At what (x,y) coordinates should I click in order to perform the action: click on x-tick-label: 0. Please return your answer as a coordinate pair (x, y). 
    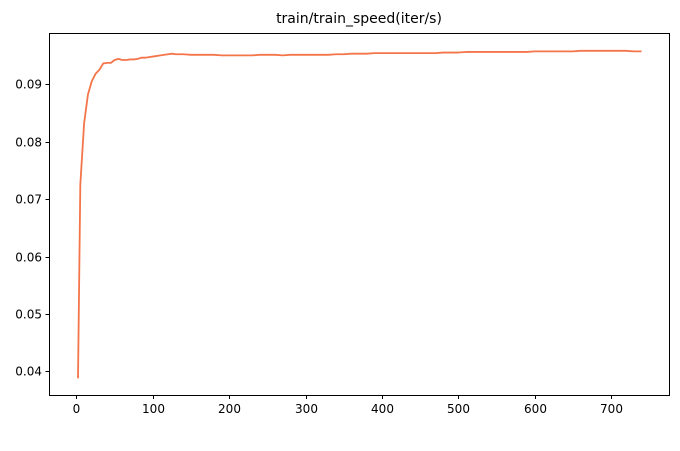
    Looking at the image, I should click on (77, 409).